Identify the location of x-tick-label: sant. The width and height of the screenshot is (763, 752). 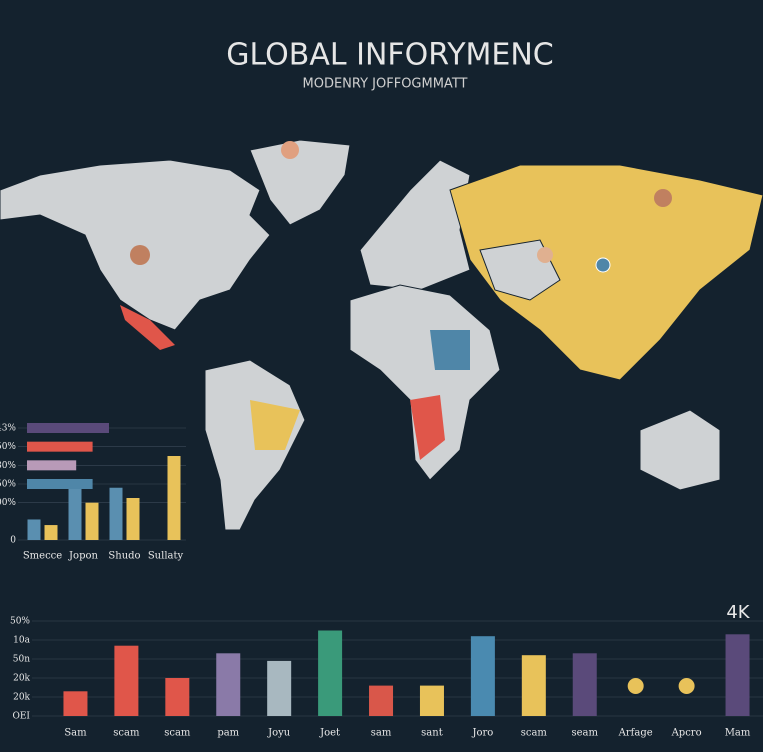
(432, 733).